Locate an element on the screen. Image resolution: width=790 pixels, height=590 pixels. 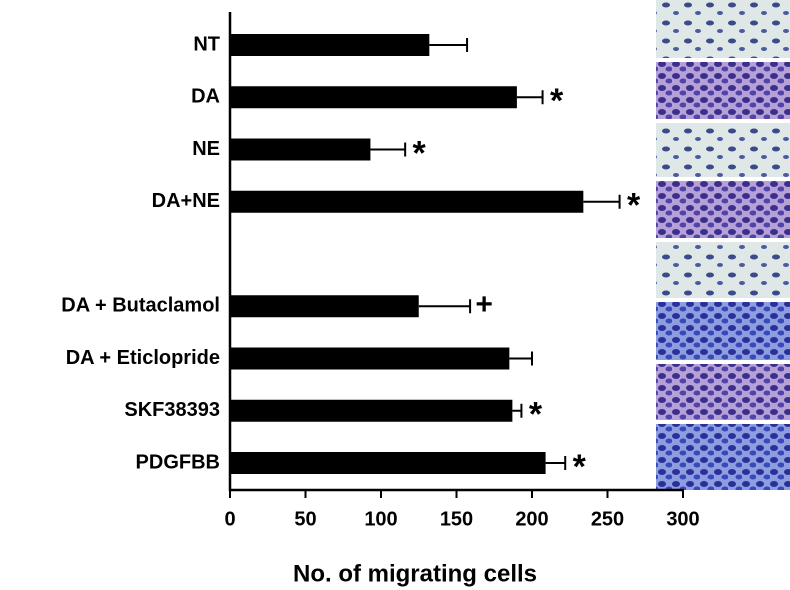
category-label: DA is located at coordinates (205, 97).